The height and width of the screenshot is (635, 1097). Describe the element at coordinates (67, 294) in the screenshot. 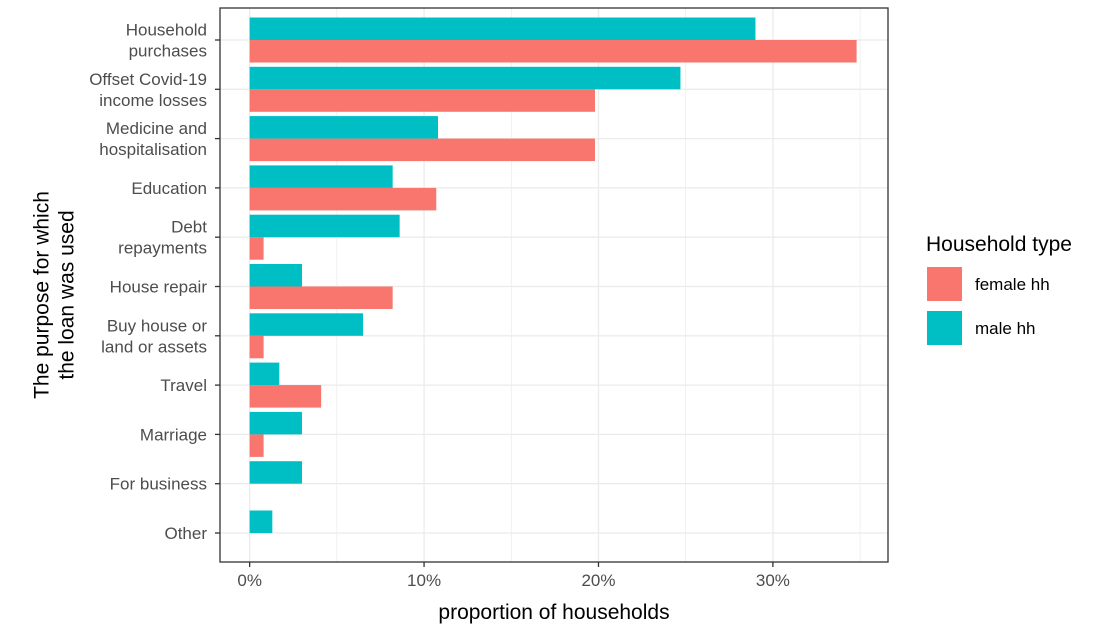

I see `y-axis-title-line: the loan was used` at that location.